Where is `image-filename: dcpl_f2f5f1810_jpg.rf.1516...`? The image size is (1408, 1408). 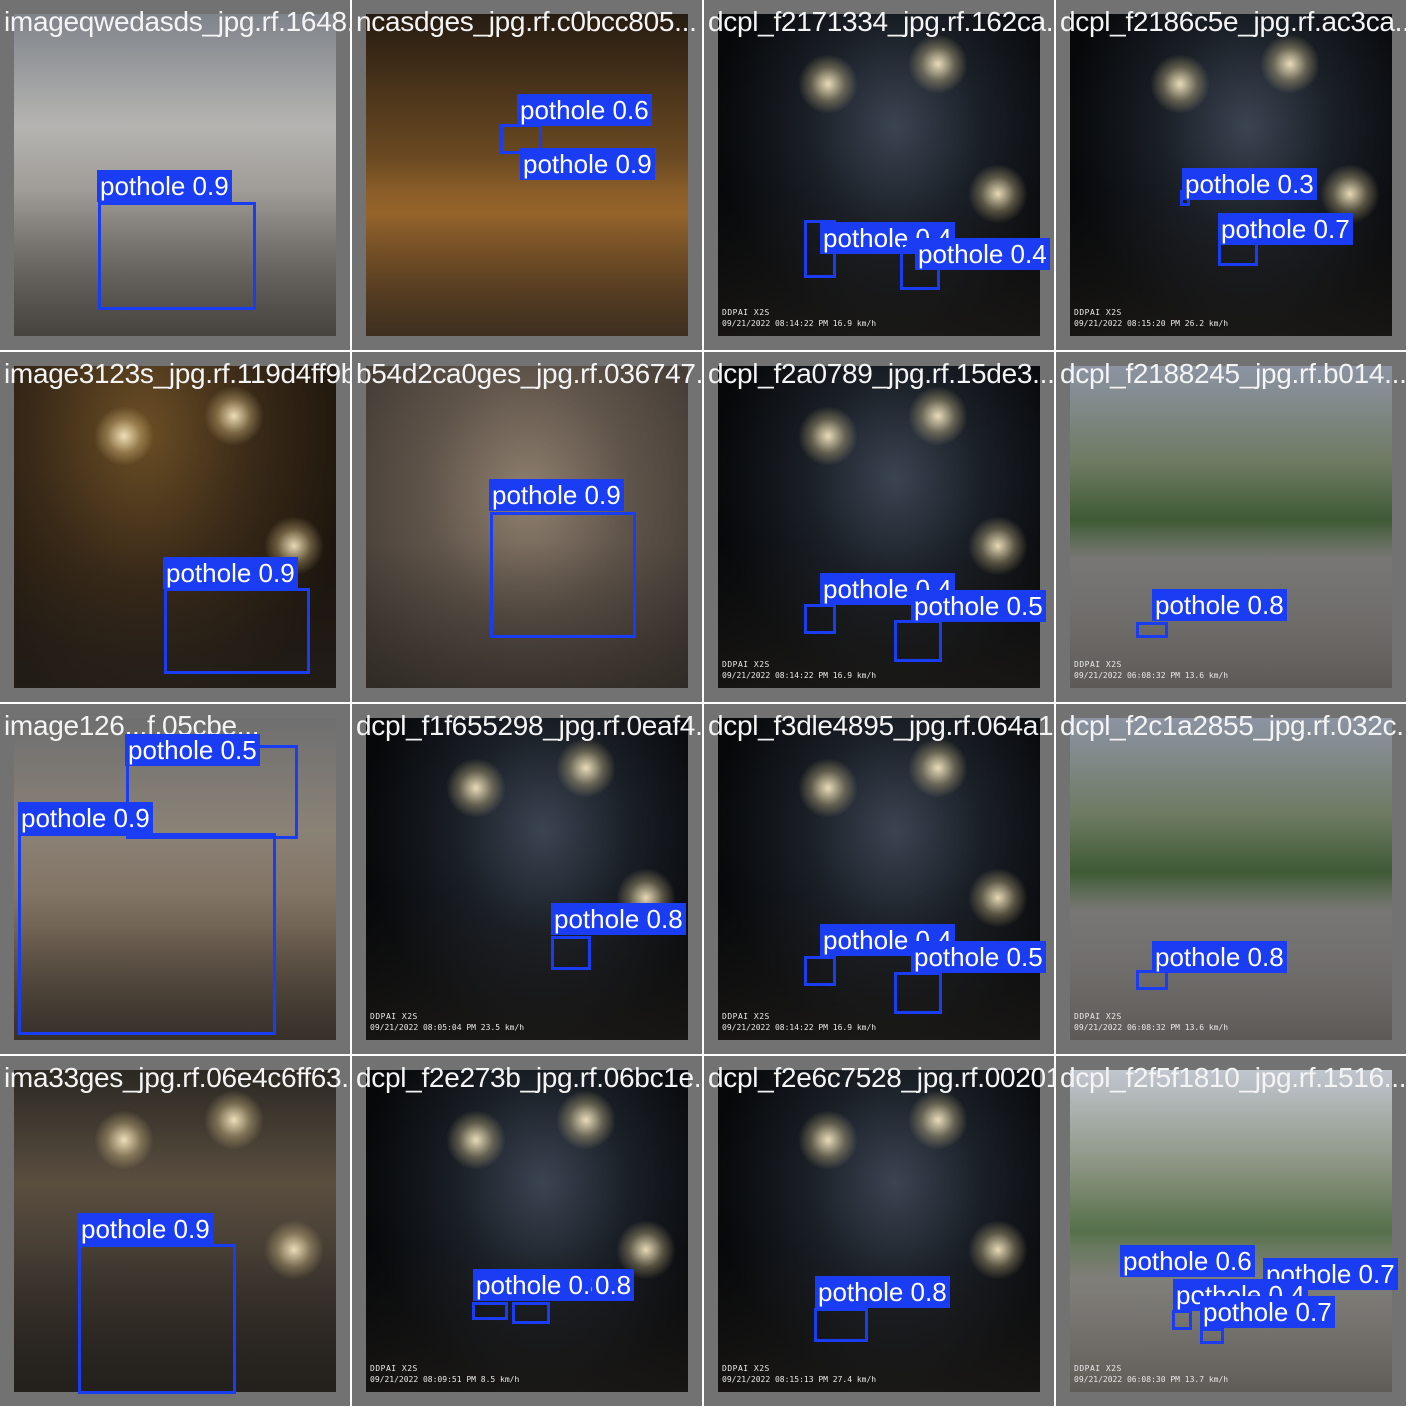
image-filename: dcpl_f2f5f1810_jpg.rf.1516... is located at coordinates (1233, 1077).